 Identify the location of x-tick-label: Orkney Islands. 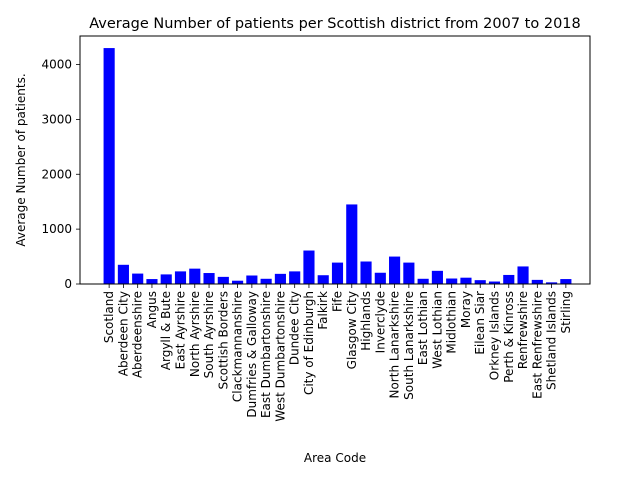
(495, 335).